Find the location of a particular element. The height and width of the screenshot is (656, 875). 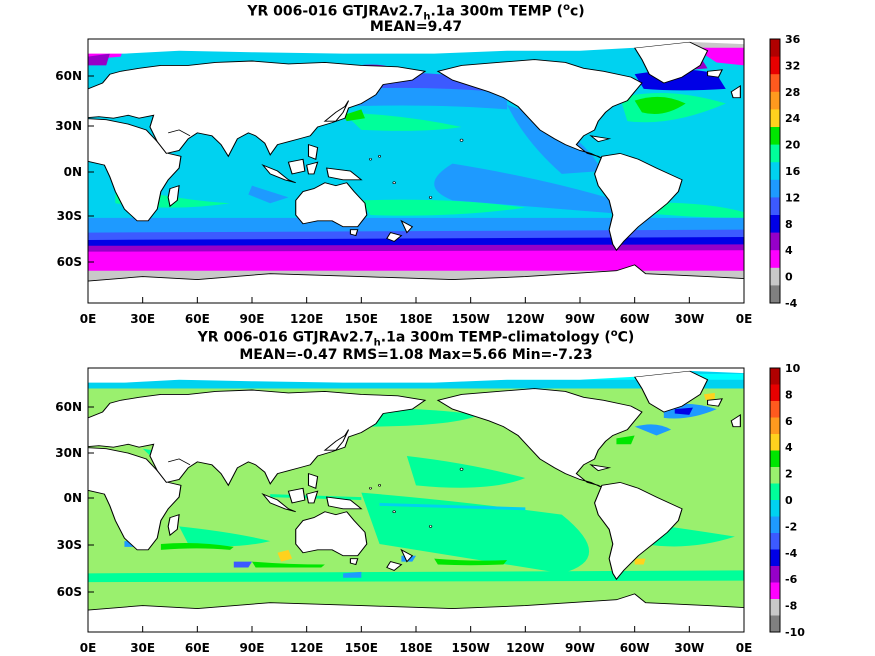

bottom-title-subscript: h is located at coordinates (377, 343).